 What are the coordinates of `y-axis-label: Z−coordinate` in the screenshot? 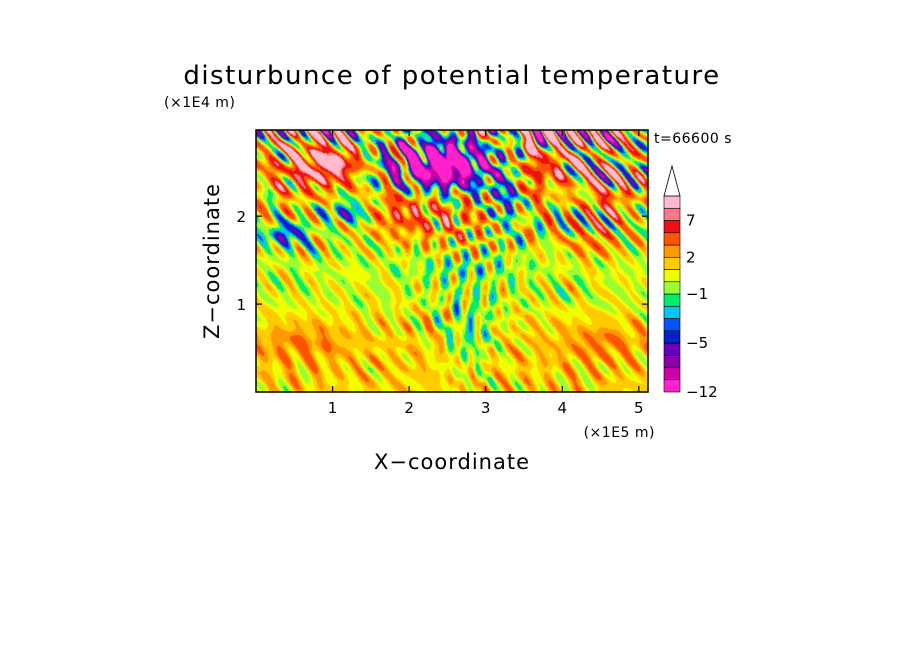 It's located at (212, 261).